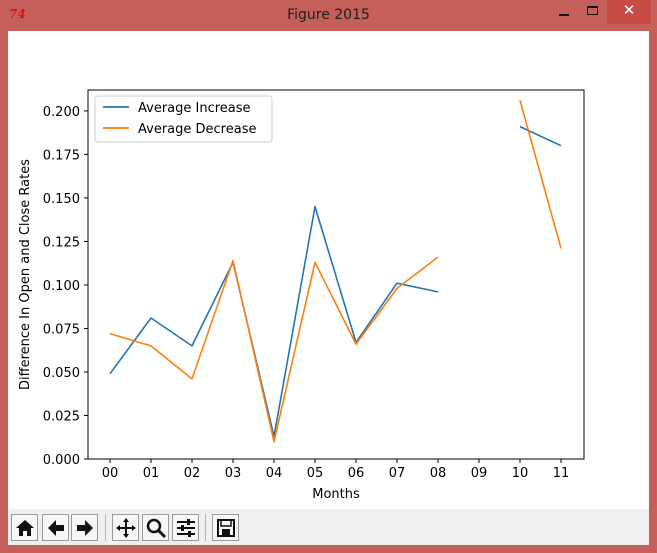 The height and width of the screenshot is (553, 657). I want to click on navigation-toolbar, so click(328, 527).